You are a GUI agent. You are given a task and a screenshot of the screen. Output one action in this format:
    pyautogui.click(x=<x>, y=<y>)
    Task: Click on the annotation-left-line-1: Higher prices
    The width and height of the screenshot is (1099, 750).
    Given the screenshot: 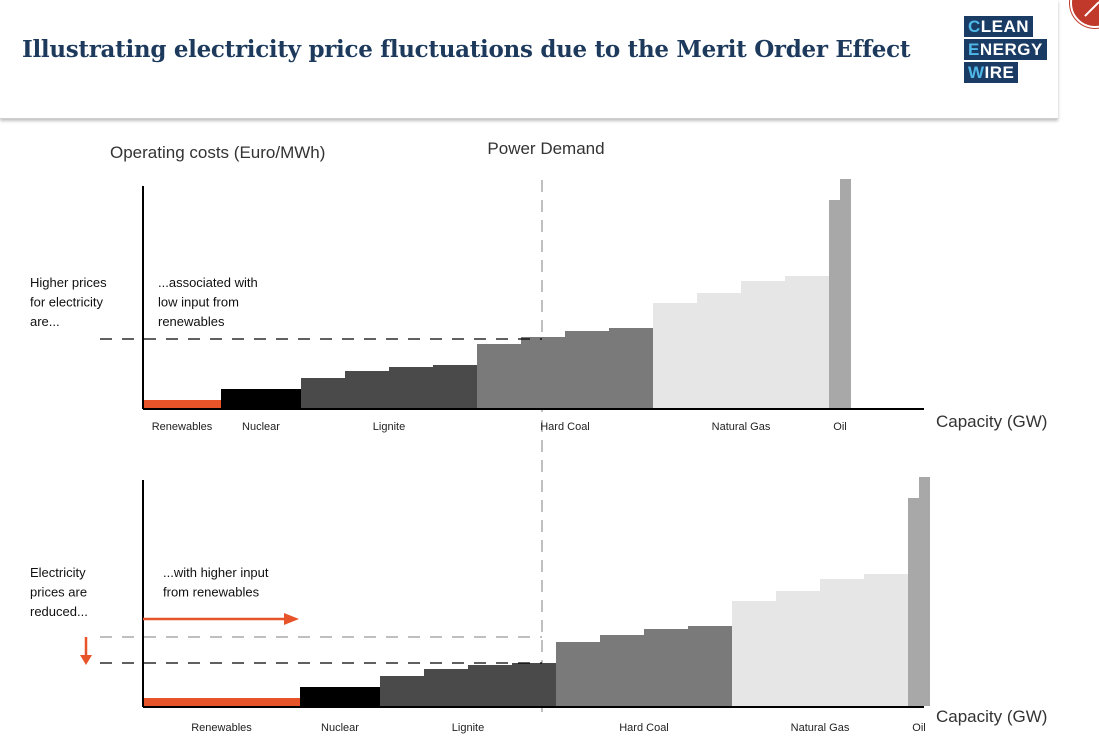 What is the action you would take?
    pyautogui.click(x=68, y=282)
    